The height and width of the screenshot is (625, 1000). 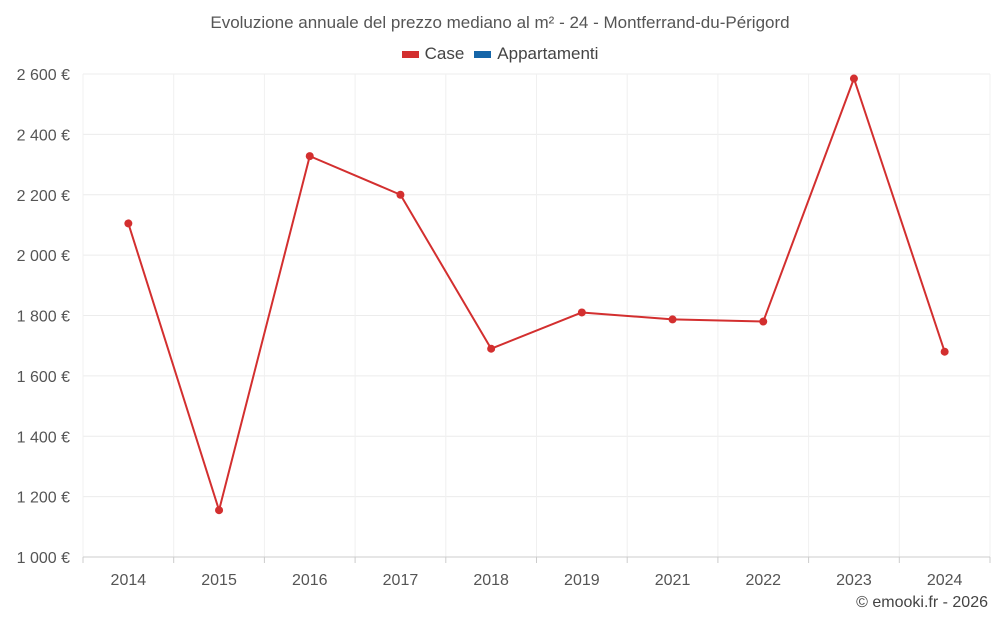 I want to click on y-tick-label: 2 400 €, so click(x=43, y=135).